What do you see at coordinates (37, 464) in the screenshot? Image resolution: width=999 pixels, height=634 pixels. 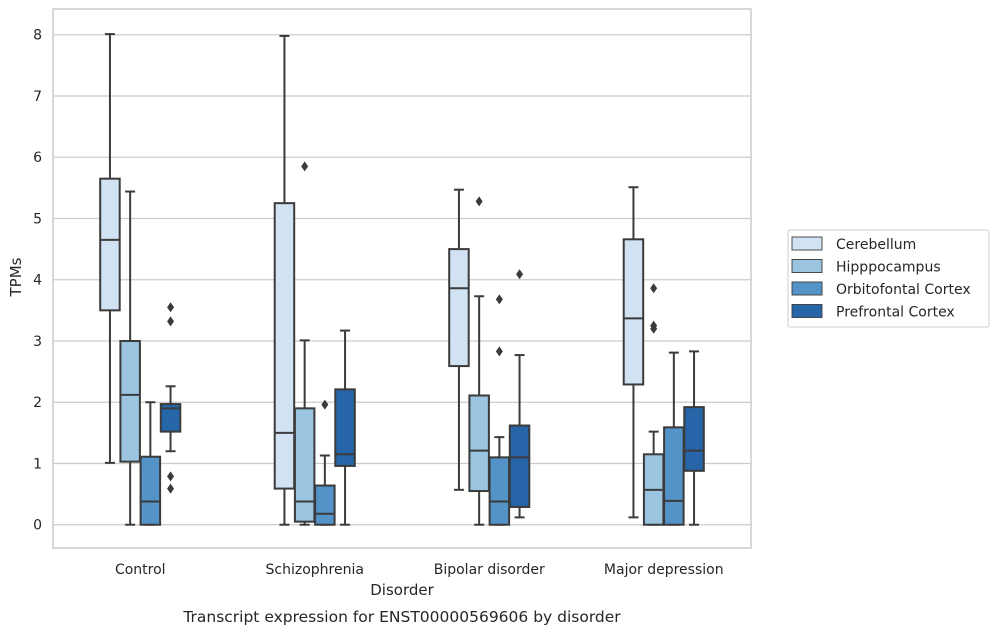 I see `y-tick-label: 1` at bounding box center [37, 464].